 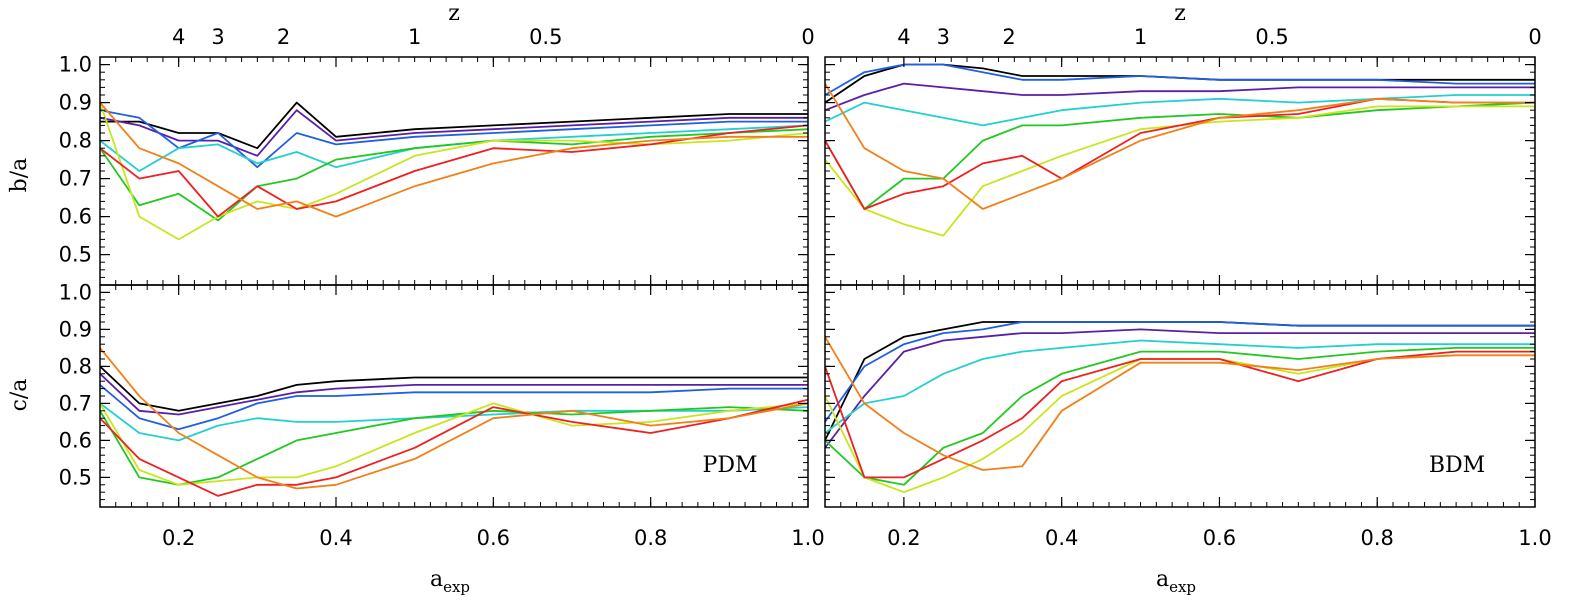 What do you see at coordinates (19, 395) in the screenshot?
I see `y-axis-label-bottom: c/a` at bounding box center [19, 395].